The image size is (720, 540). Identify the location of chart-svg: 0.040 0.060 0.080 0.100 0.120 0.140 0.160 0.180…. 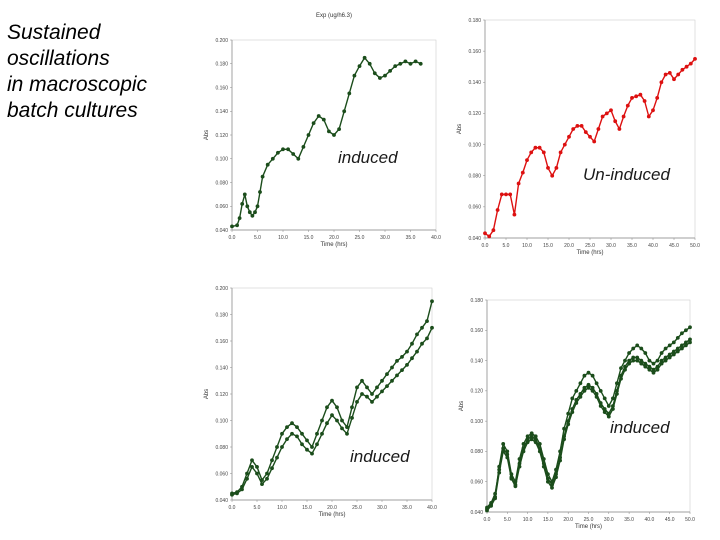
(320, 402).